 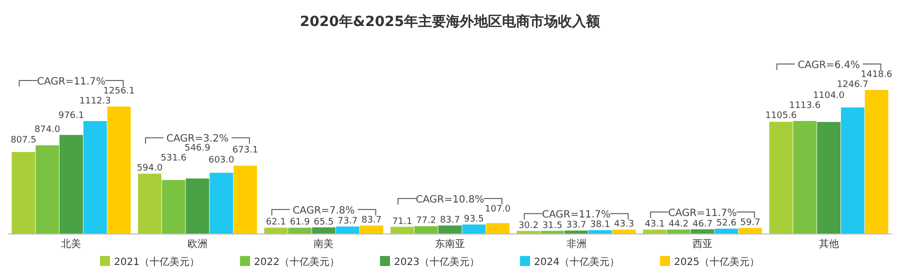 I want to click on data-label: 77.2, so click(x=426, y=221).